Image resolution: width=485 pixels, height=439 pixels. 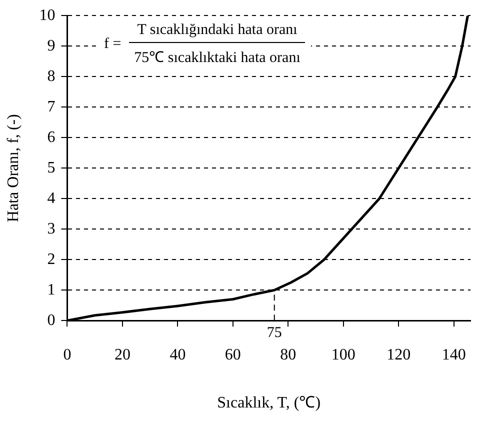 I want to click on x-tick-label: 40, so click(x=178, y=355).